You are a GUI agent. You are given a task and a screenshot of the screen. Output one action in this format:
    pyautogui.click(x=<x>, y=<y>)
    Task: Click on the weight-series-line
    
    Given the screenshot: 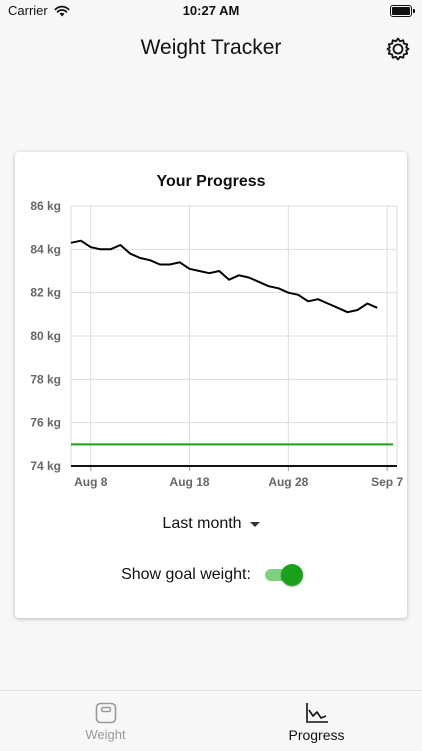 What is the action you would take?
    pyautogui.click(x=224, y=276)
    